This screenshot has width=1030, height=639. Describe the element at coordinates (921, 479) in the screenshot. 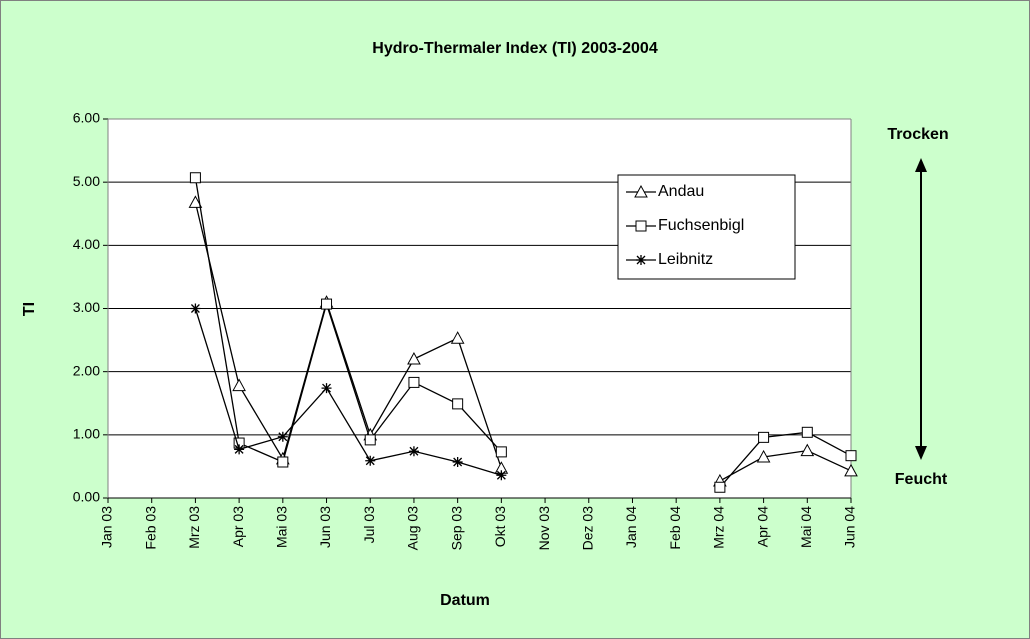

I see `annotation: Feucht` at that location.